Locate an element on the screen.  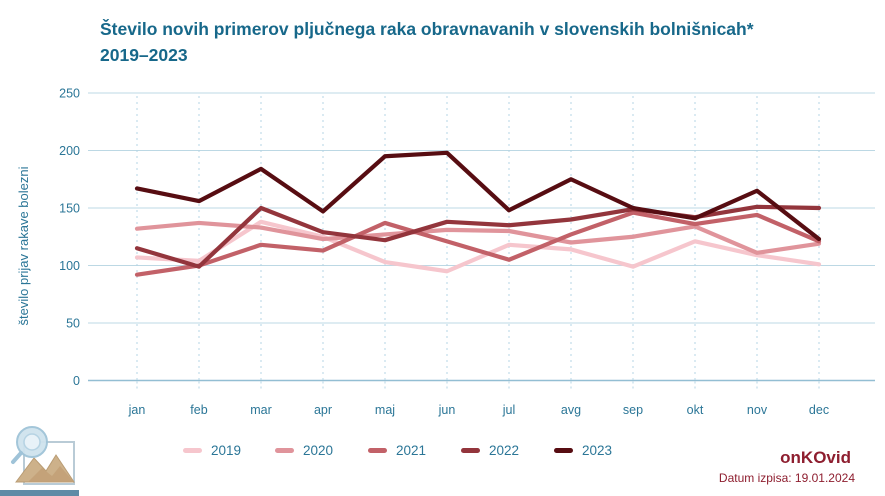
legend-item-2023: 2023 is located at coordinates (583, 450).